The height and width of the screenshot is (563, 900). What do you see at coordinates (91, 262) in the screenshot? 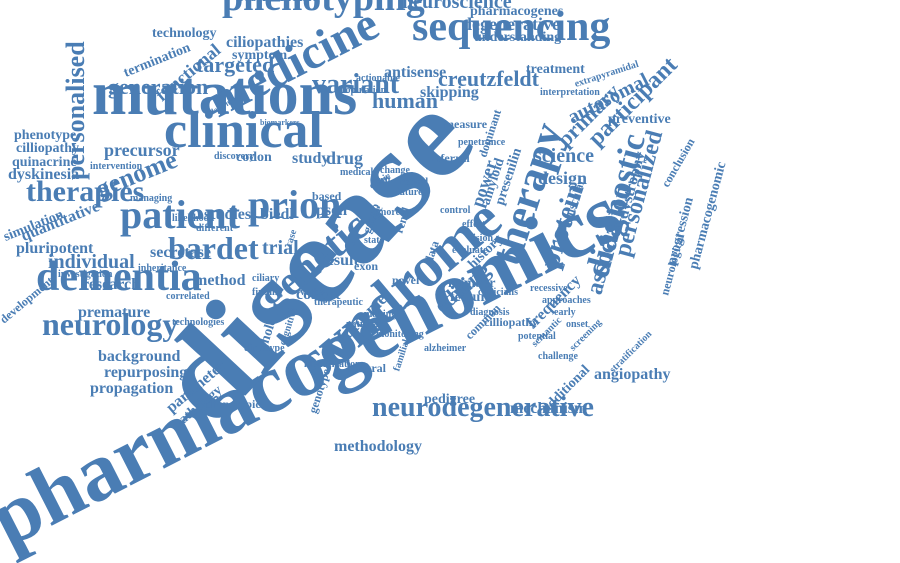
I see `cloud-word: individual` at bounding box center [91, 262].